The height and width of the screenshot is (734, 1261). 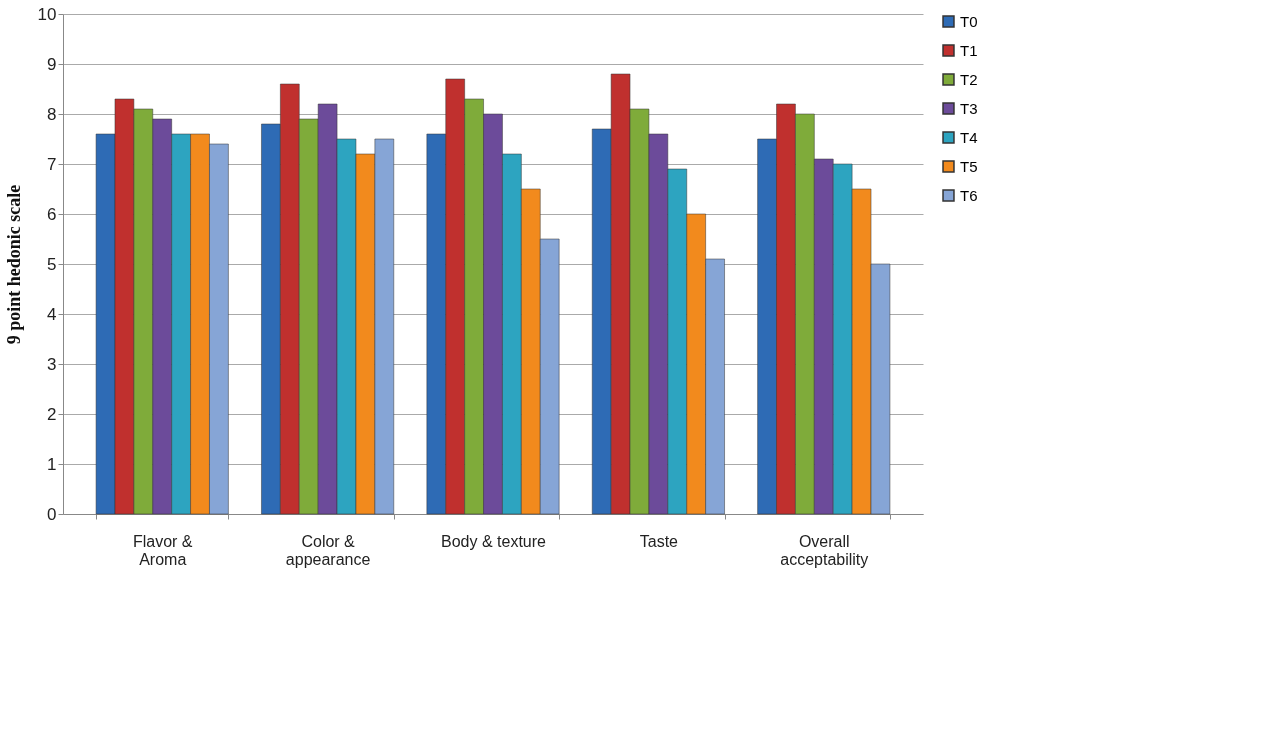 What do you see at coordinates (52, 114) in the screenshot?
I see `y-tick-label: 8` at bounding box center [52, 114].